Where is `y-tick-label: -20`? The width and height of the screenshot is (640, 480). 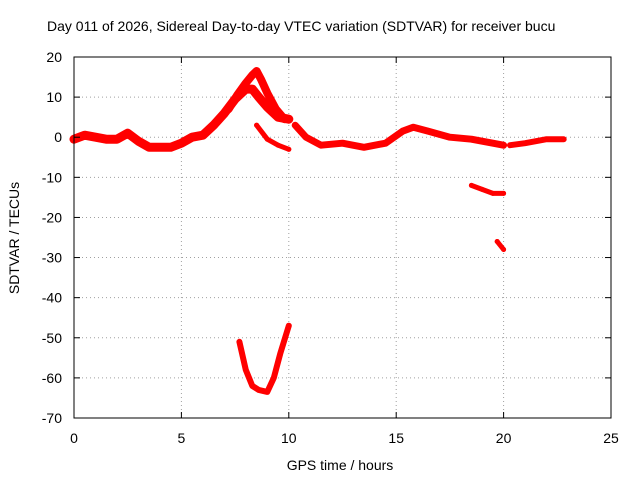 y-tick-label: -20 is located at coordinates (52, 217).